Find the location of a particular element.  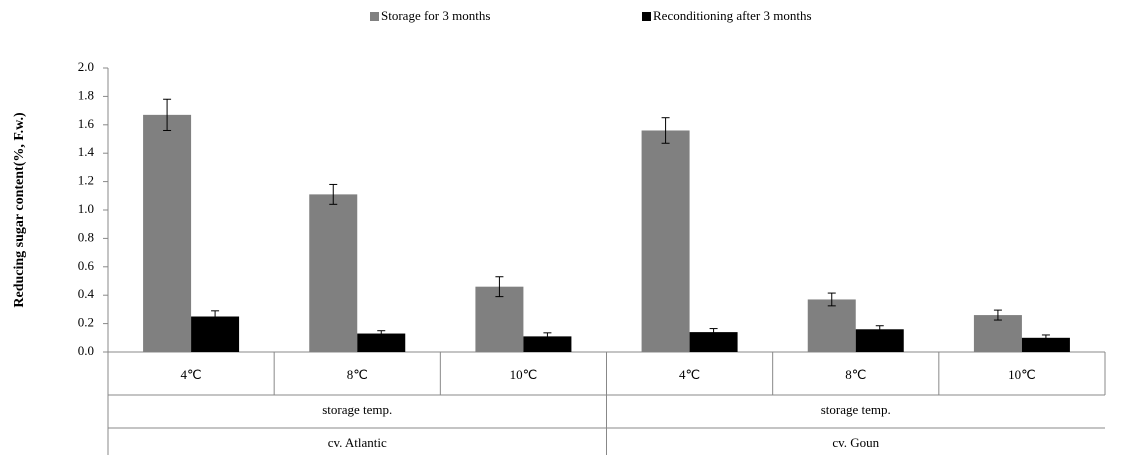

group-label: cv. Atlantic is located at coordinates (357, 442).